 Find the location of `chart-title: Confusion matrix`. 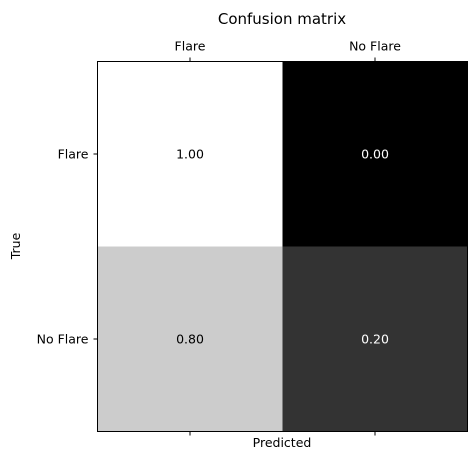

chart-title: Confusion matrix is located at coordinates (282, 19).